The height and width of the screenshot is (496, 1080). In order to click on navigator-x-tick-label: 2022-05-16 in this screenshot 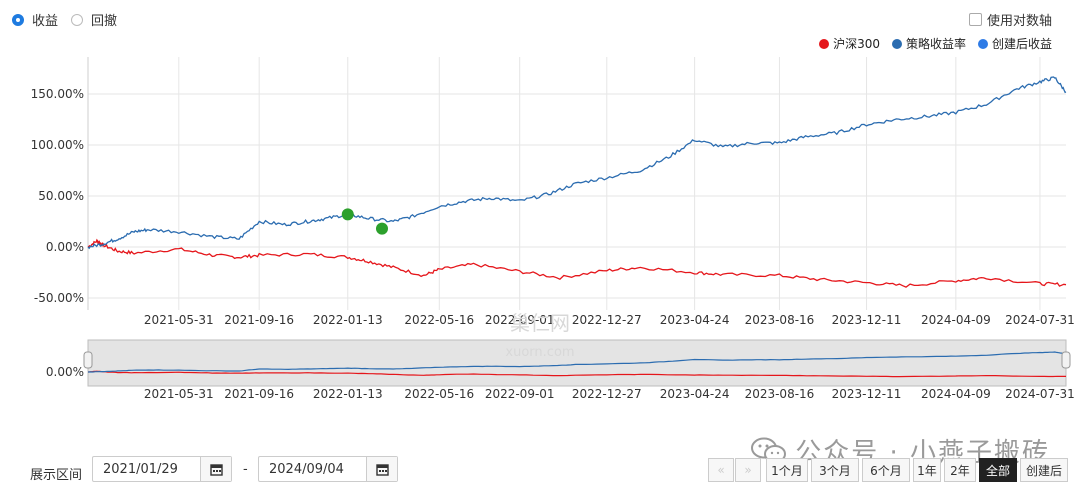, I will do `click(439, 394)`.